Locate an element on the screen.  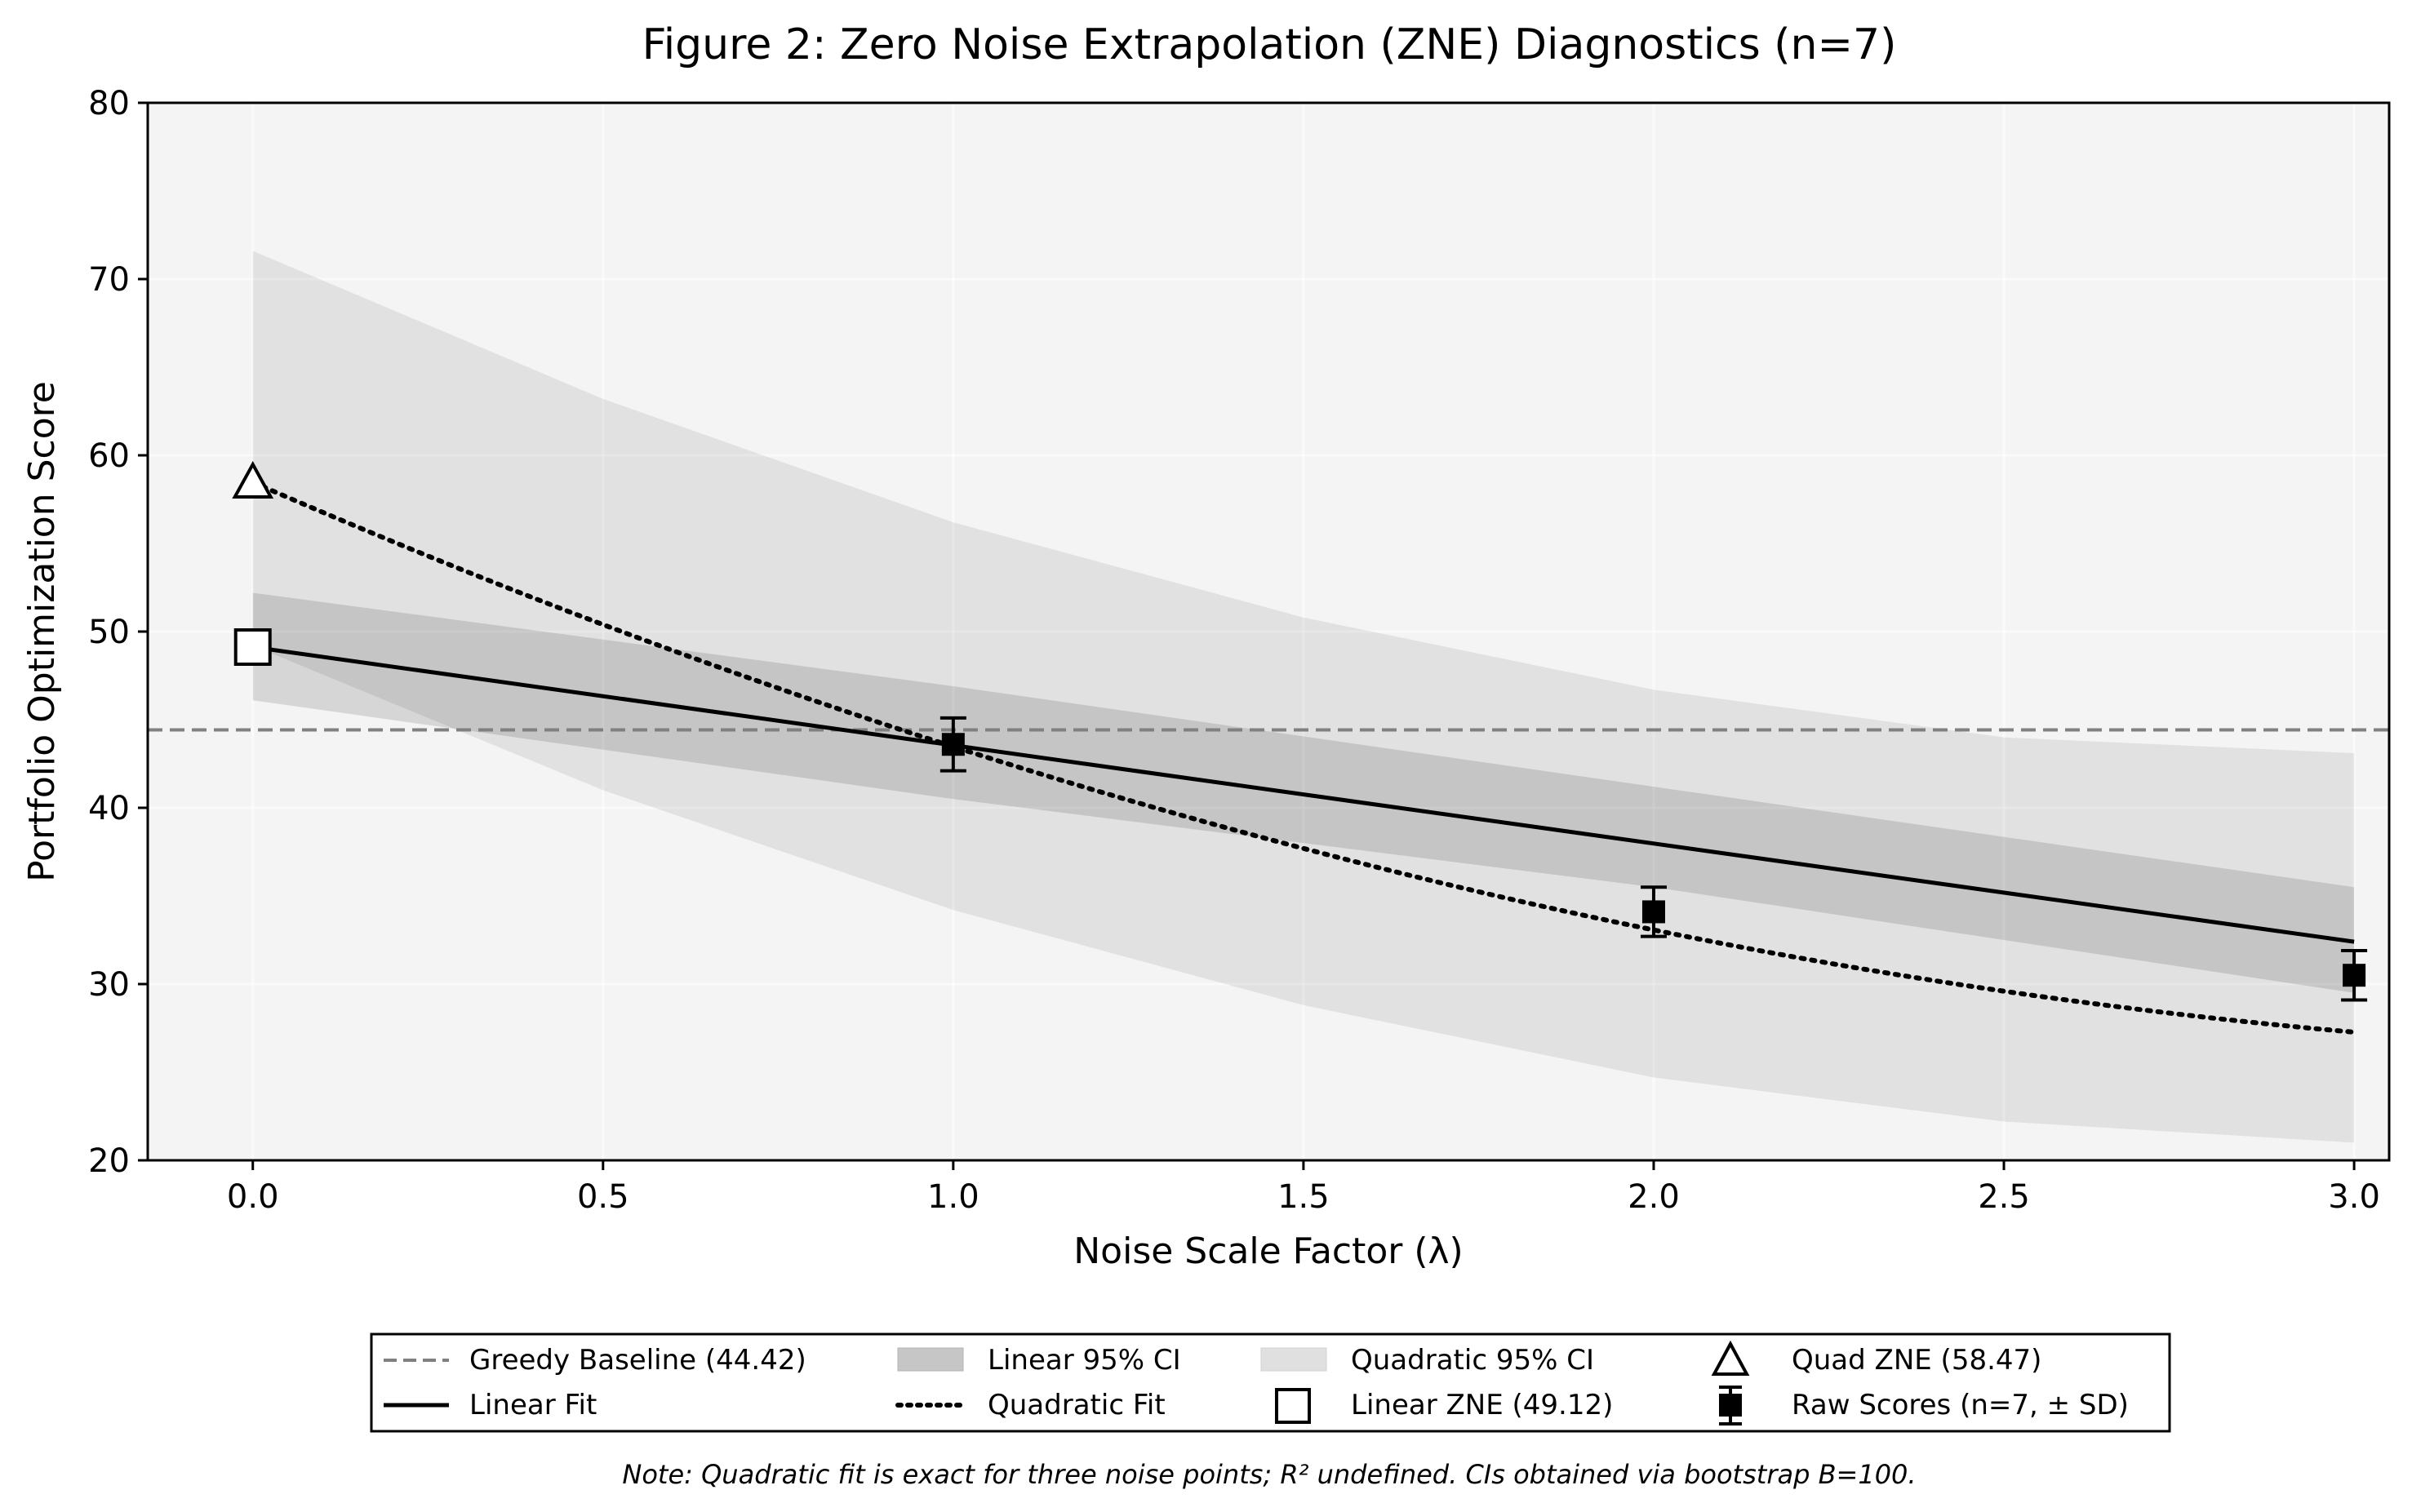
legend-swatch-quad-zne is located at coordinates (1730, 1358).